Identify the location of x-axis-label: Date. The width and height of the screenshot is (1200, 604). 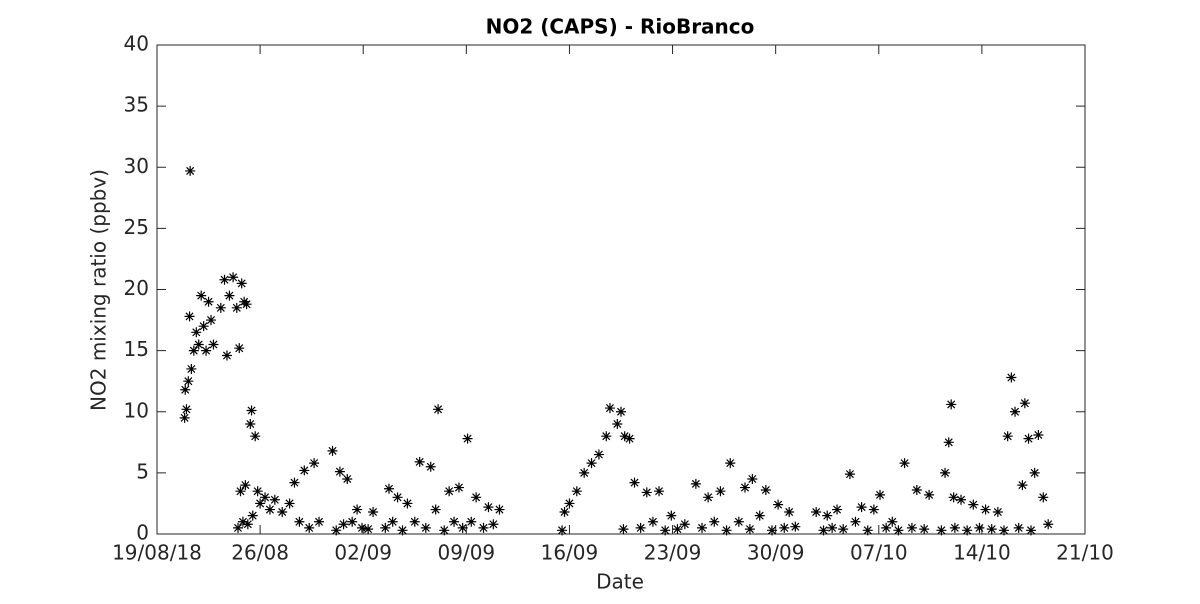
(620, 582).